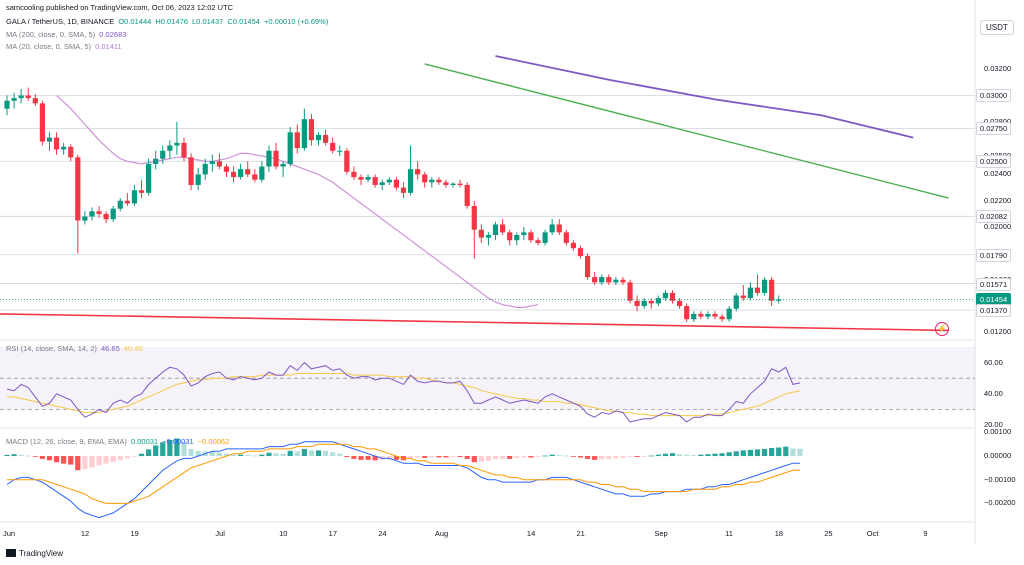 The width and height of the screenshot is (1024, 565). What do you see at coordinates (994, 217) in the screenshot?
I see `price-level-tag: 0.02082` at bounding box center [994, 217].